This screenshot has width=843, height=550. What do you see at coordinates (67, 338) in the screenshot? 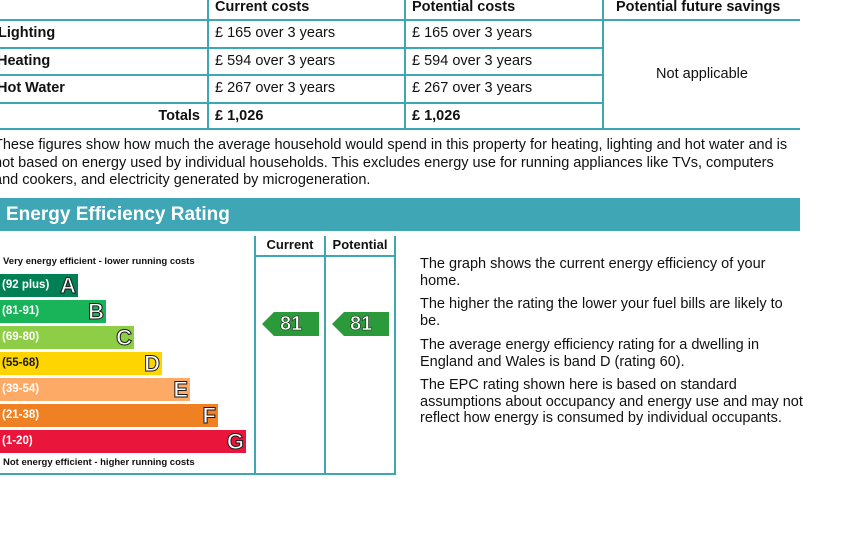
I see `rating-band-c: (69-80) C` at bounding box center [67, 338].